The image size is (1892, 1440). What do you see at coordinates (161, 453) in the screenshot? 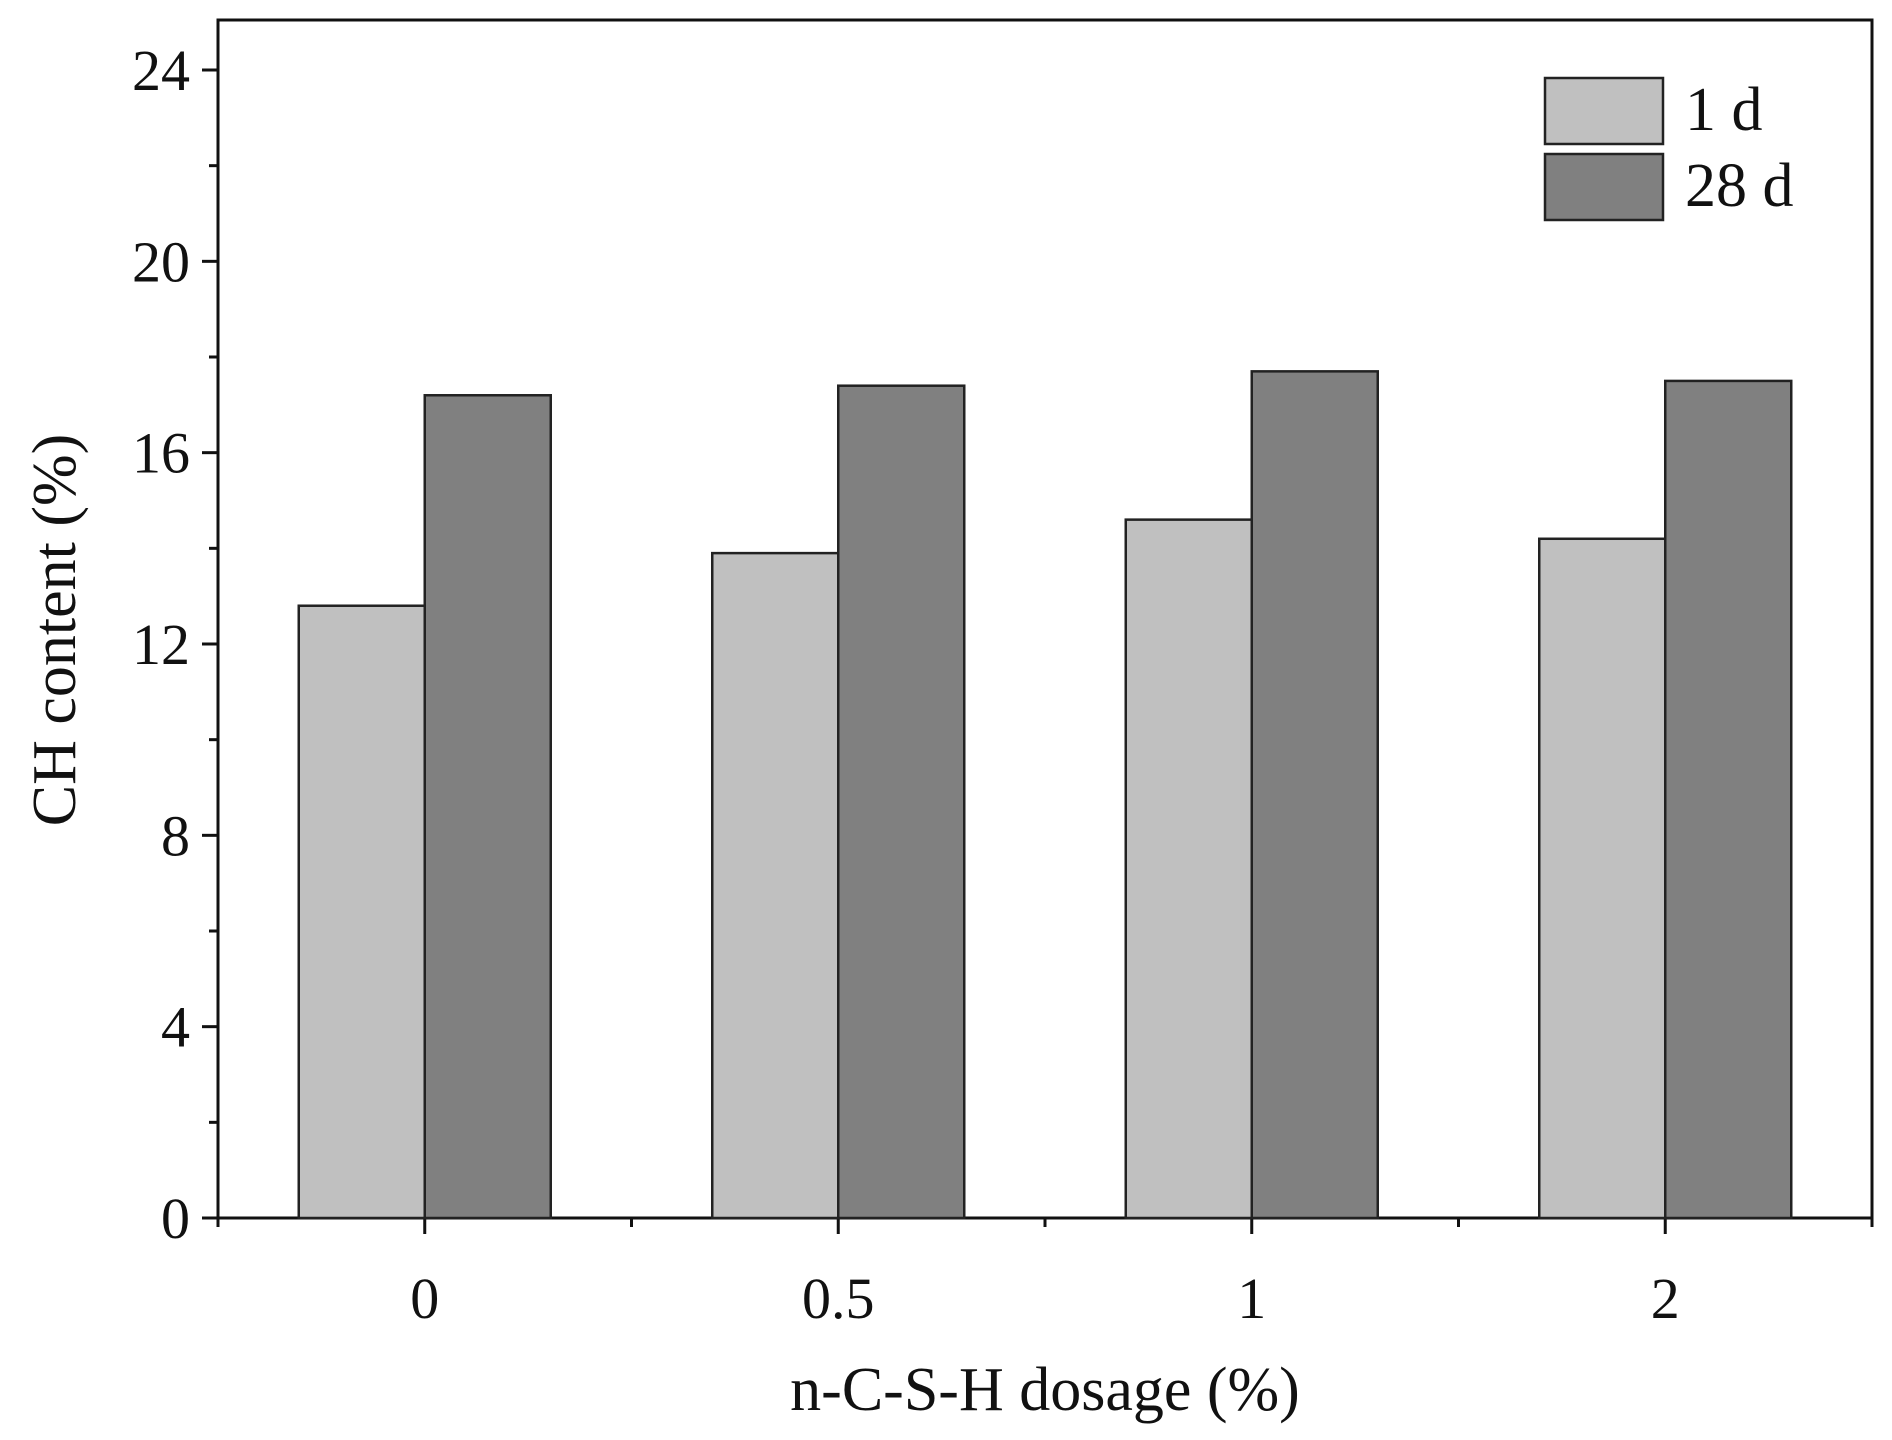
I see `y-tick-label: 16` at bounding box center [161, 453].